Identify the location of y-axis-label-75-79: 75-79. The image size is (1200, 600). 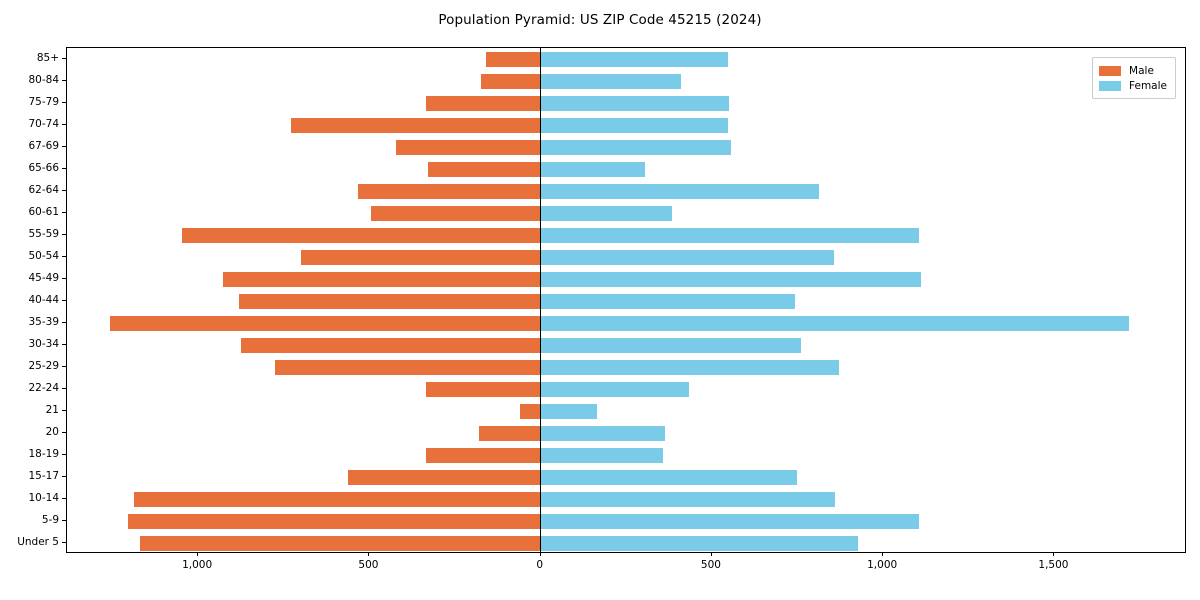
(43, 102).